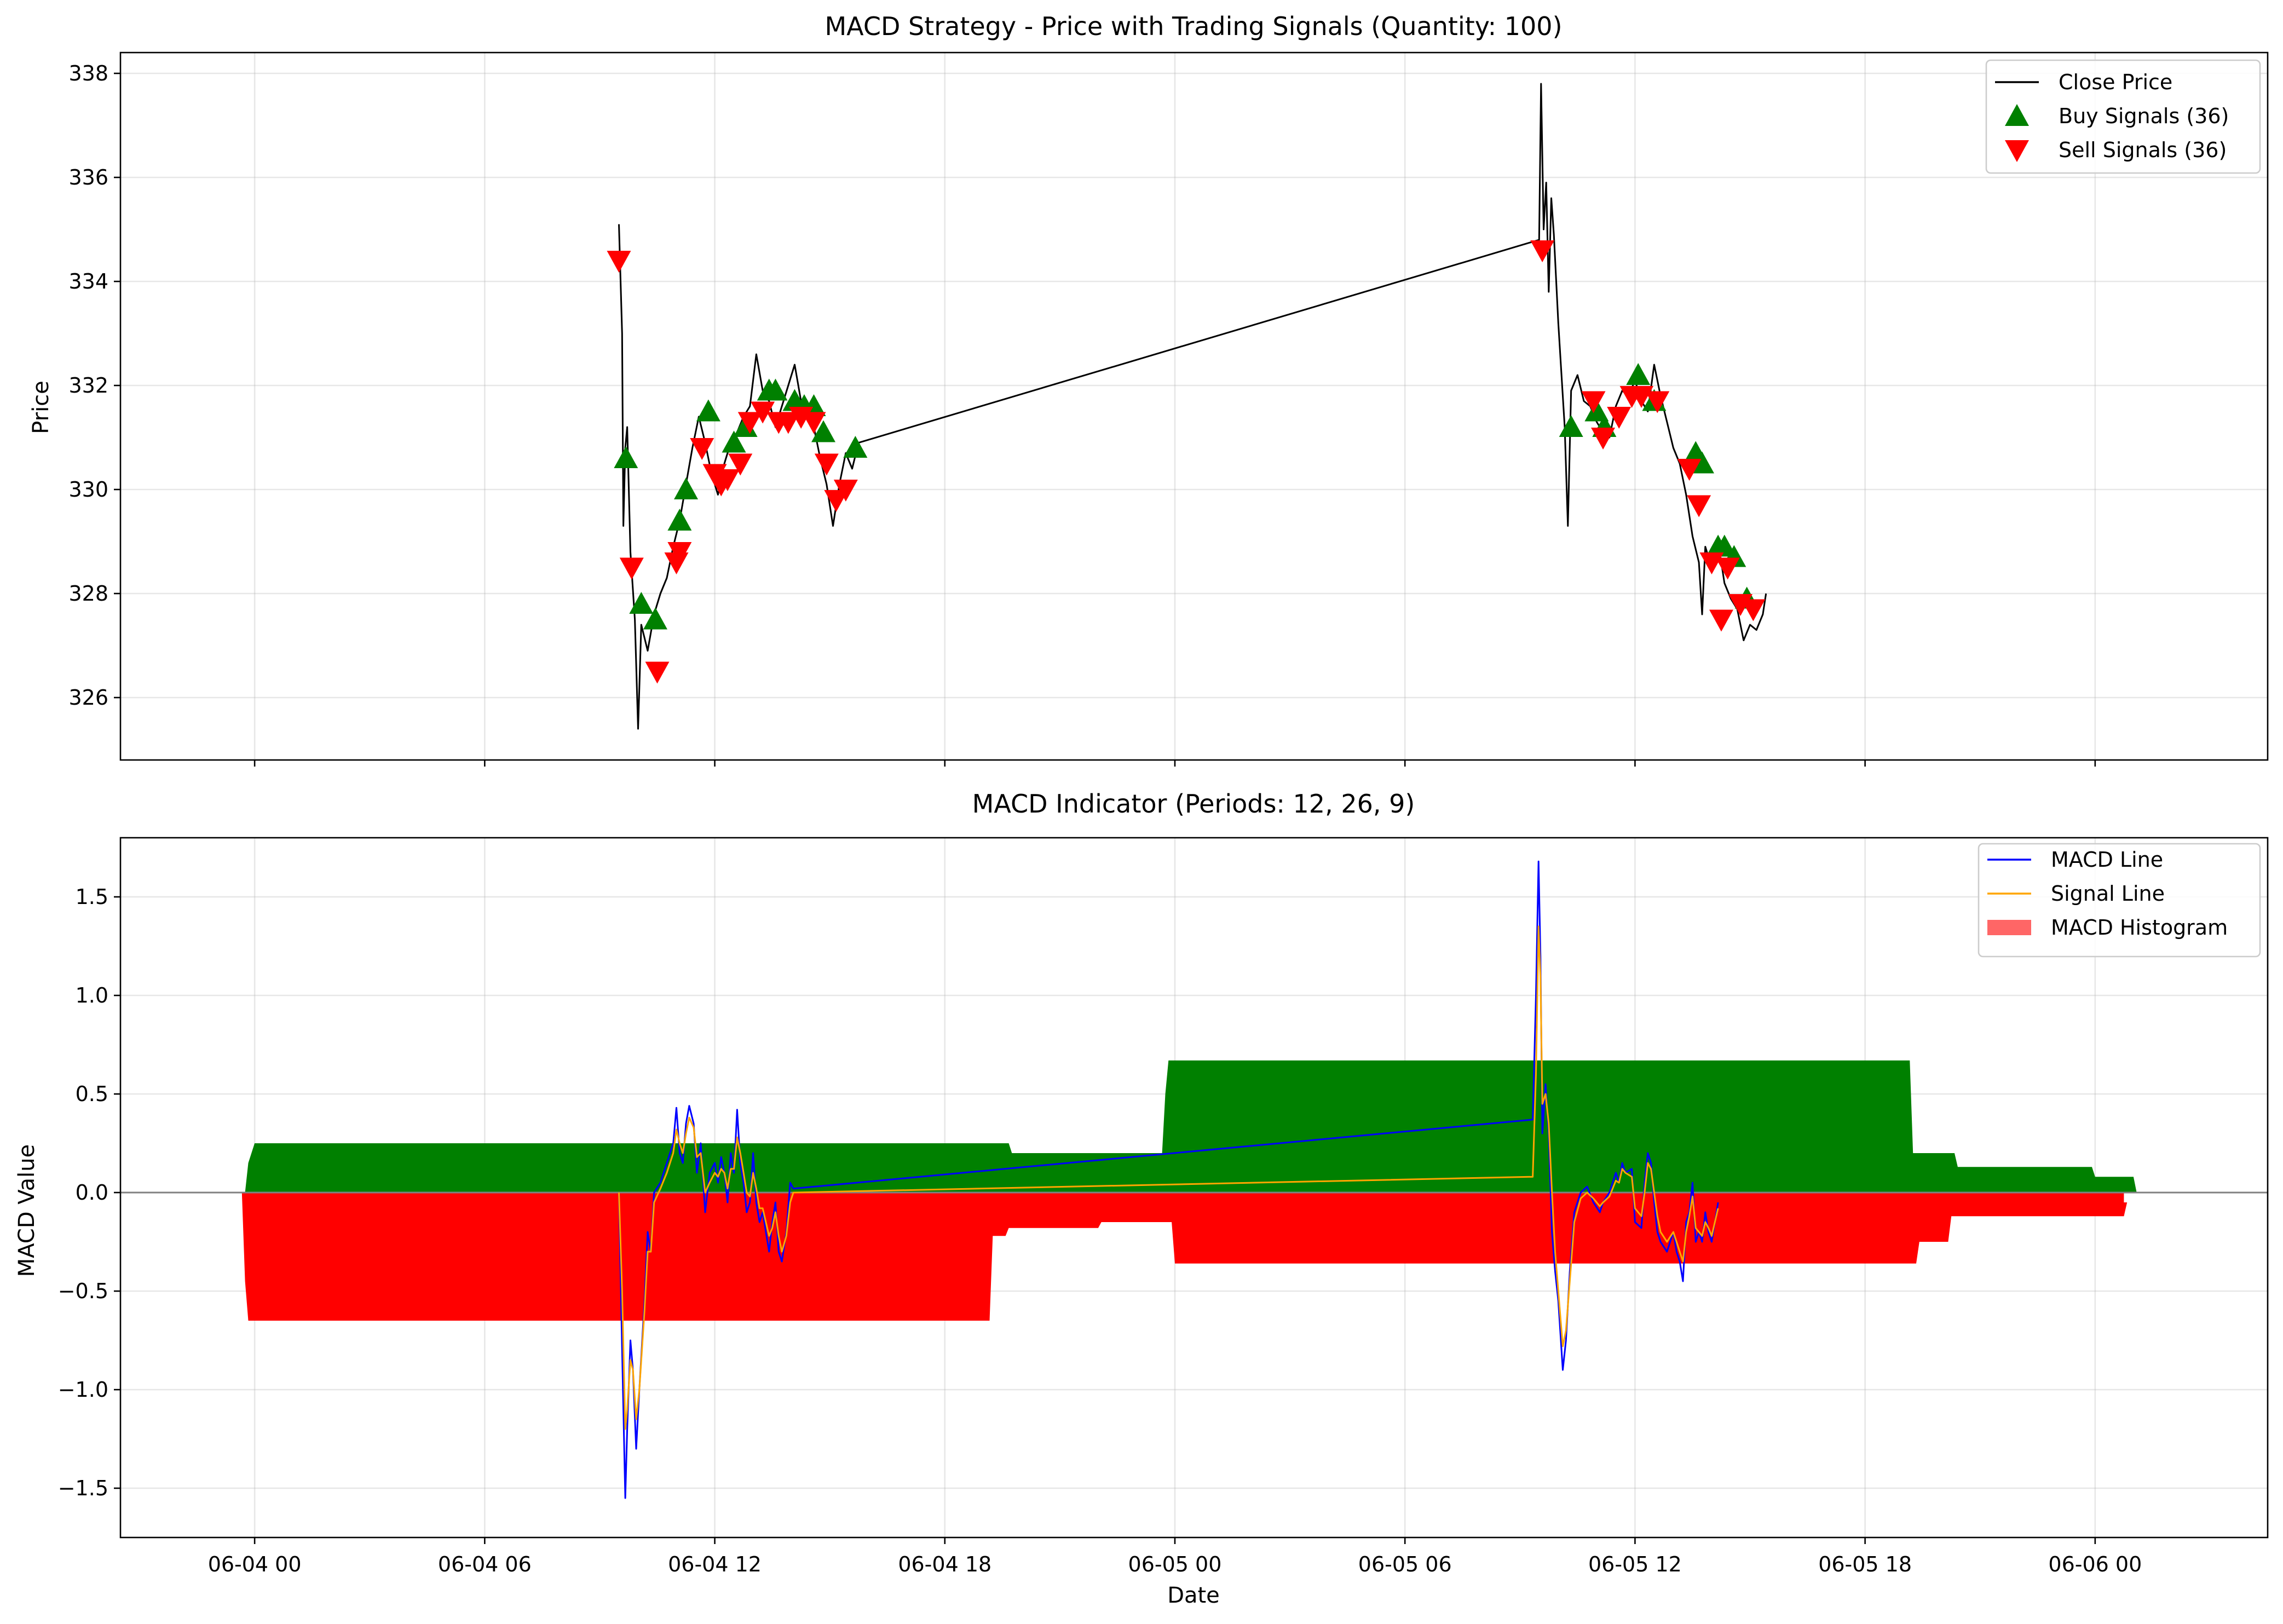 The height and width of the screenshot is (1624, 2283). I want to click on y-tick-label: 332, so click(88, 386).